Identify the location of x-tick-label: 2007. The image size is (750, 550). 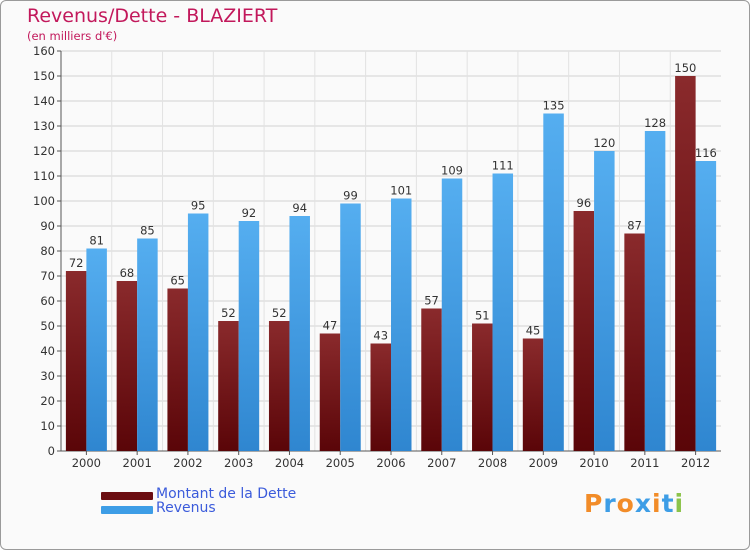
(441, 463).